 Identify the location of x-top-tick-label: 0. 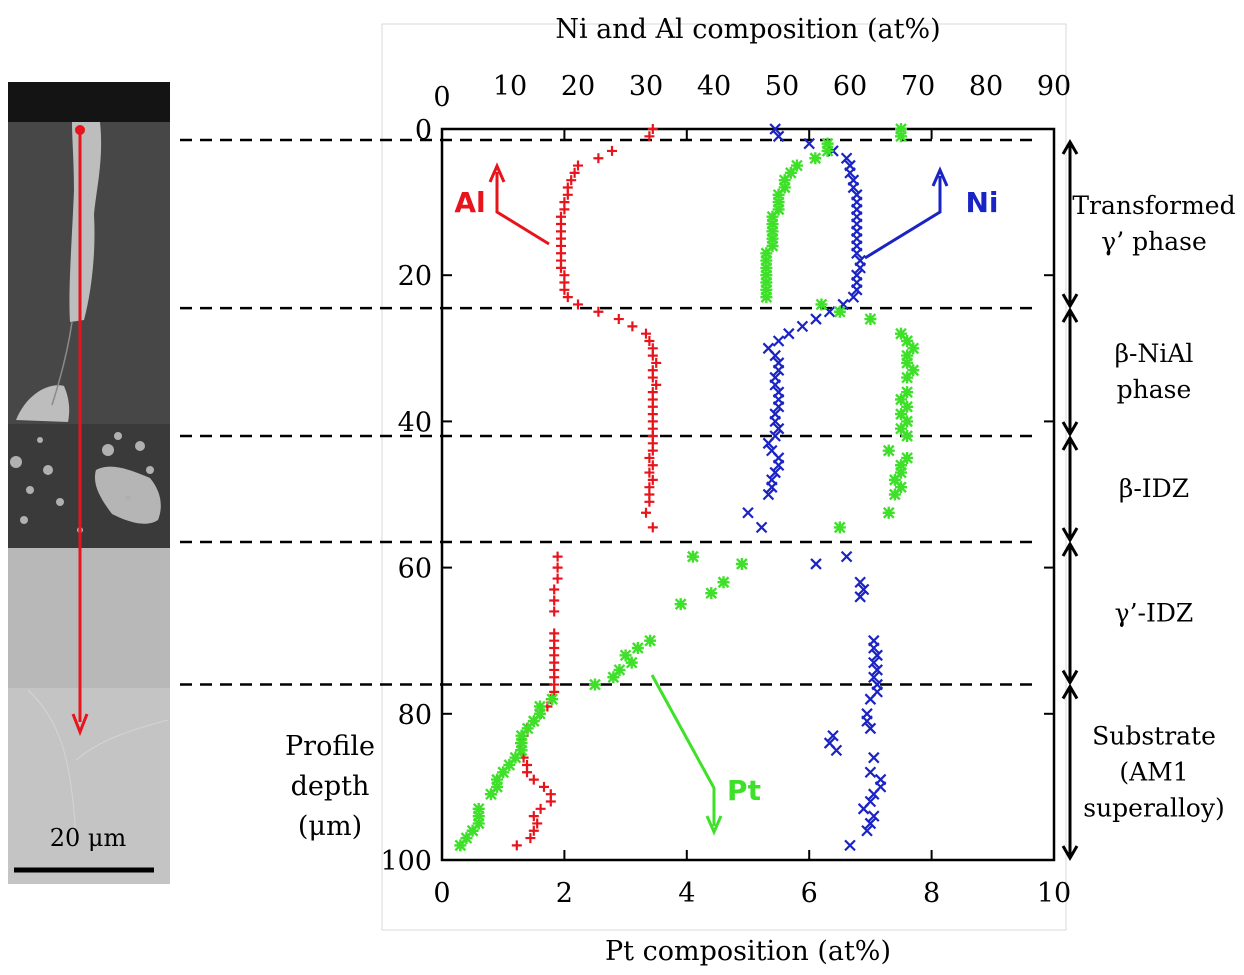
(441, 97).